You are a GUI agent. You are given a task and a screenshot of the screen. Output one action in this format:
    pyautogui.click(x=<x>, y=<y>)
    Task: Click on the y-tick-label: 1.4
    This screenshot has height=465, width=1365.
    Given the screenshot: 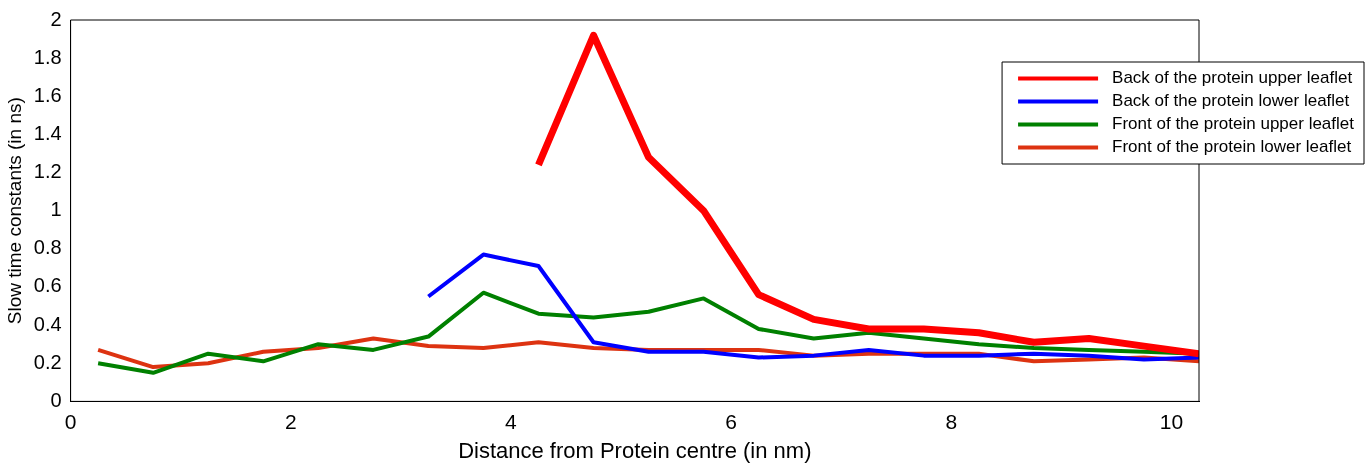 What is the action you would take?
    pyautogui.click(x=47, y=132)
    